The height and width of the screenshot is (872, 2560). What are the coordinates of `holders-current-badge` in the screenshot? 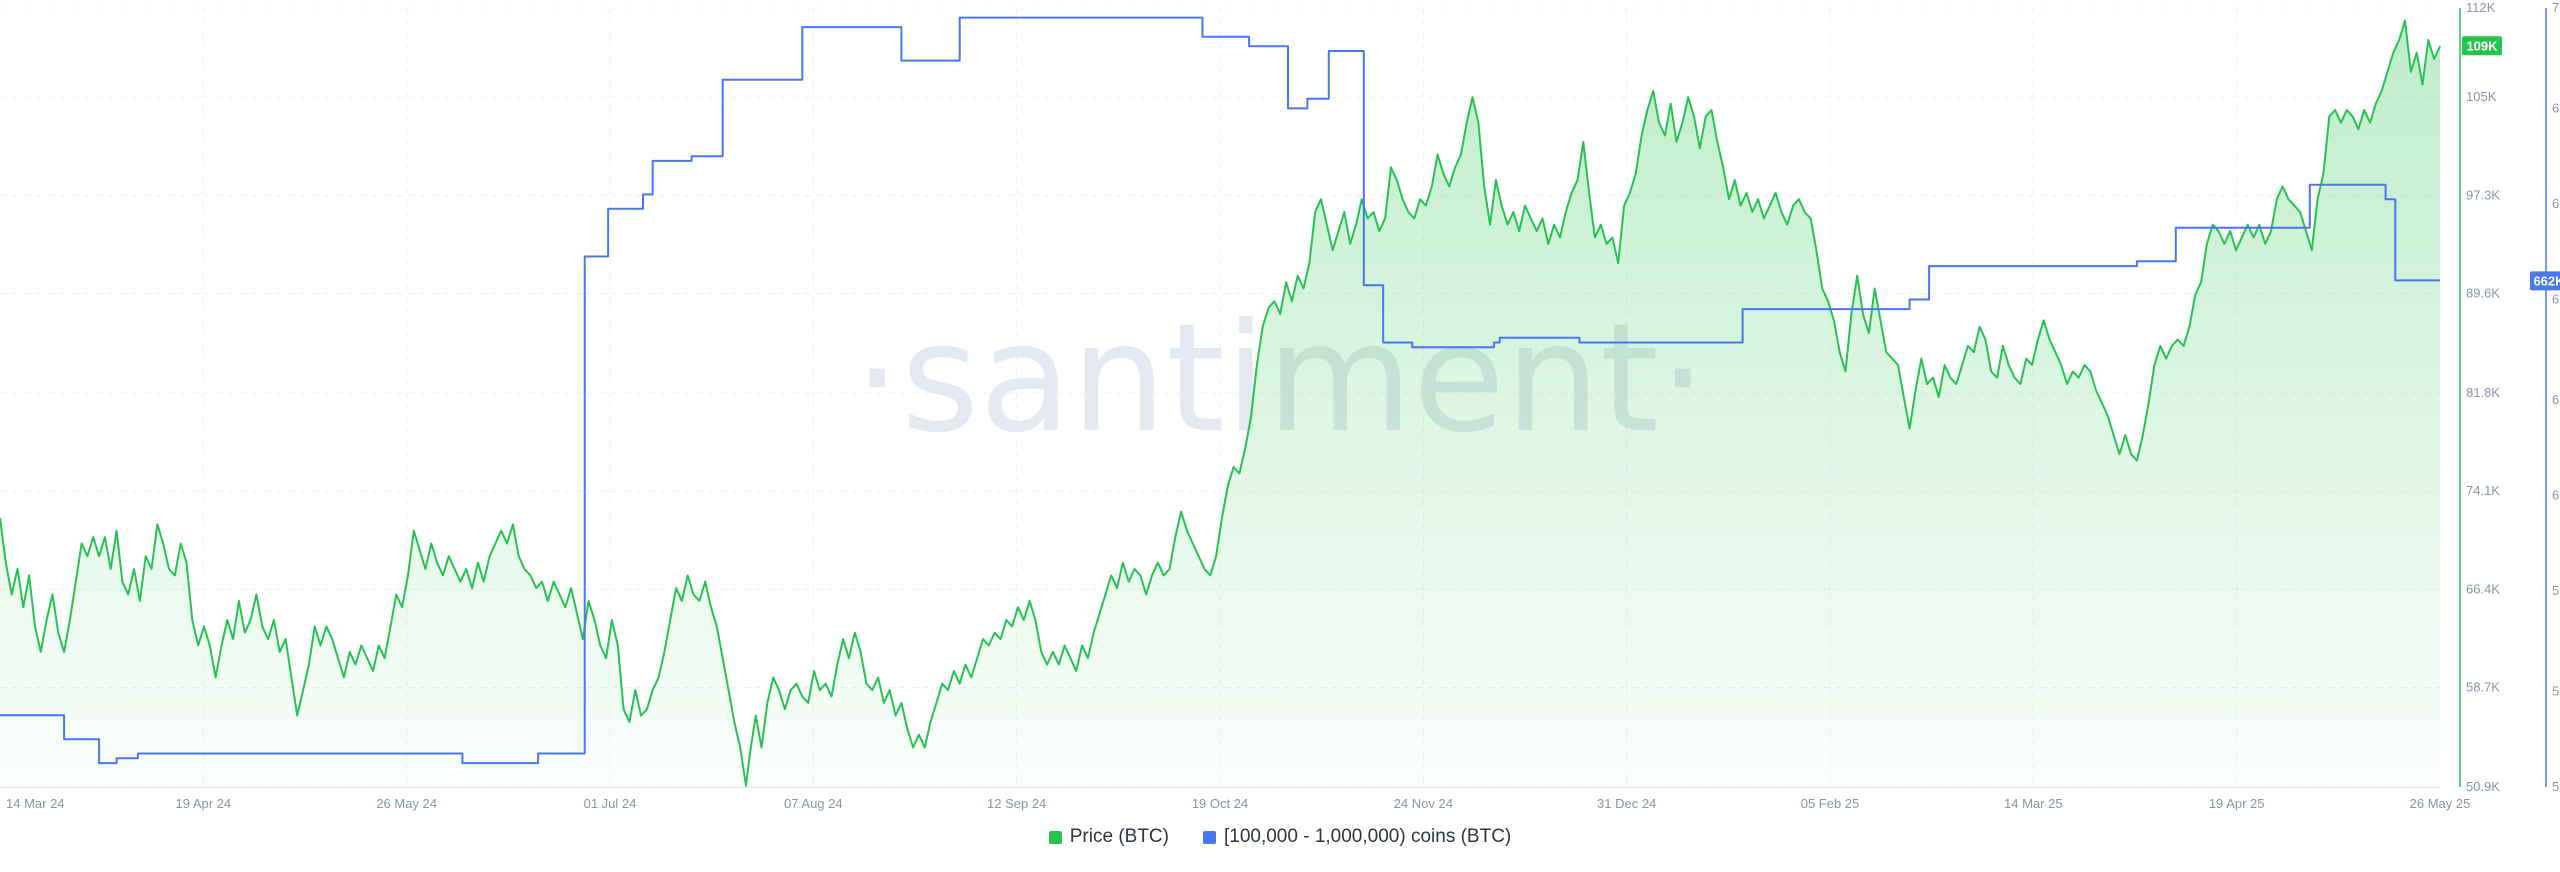 It's located at (2545, 281).